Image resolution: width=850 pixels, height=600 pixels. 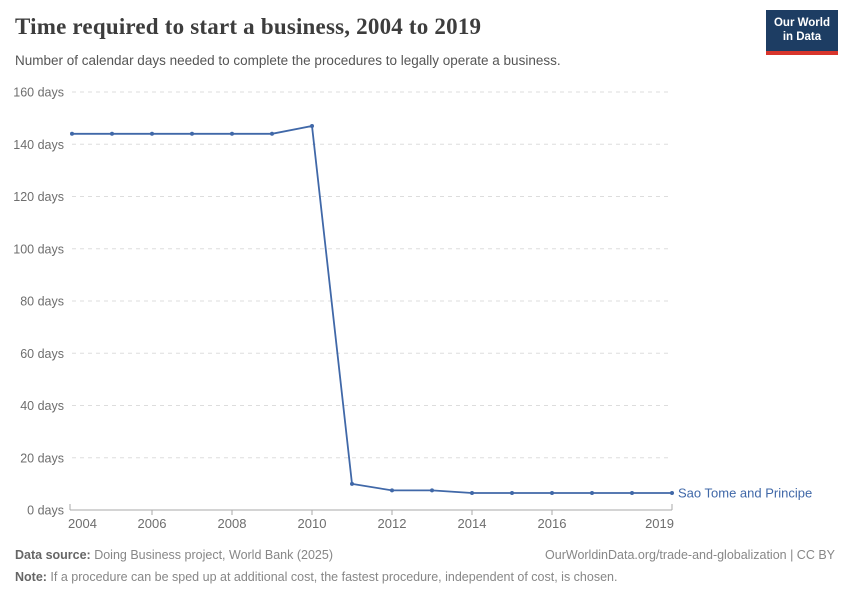 I want to click on data-point-2018, so click(x=632, y=493).